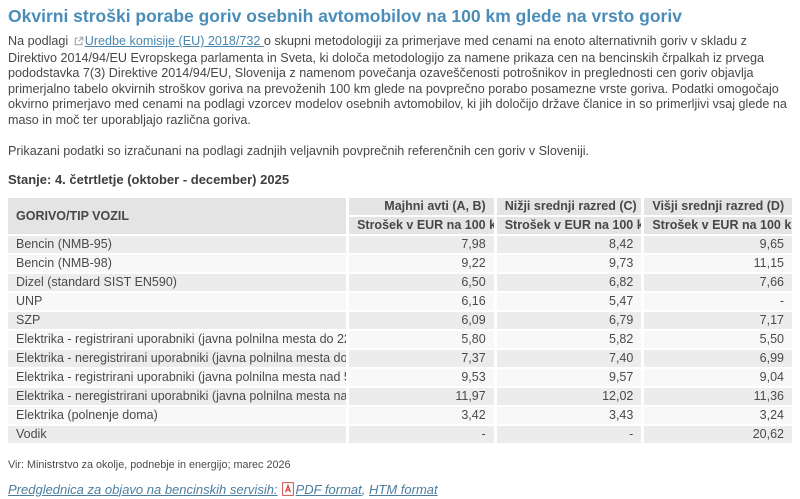 This screenshot has height=499, width=800. I want to click on table-corner-header: GORIVO/TIP VOZIL, so click(179, 216).